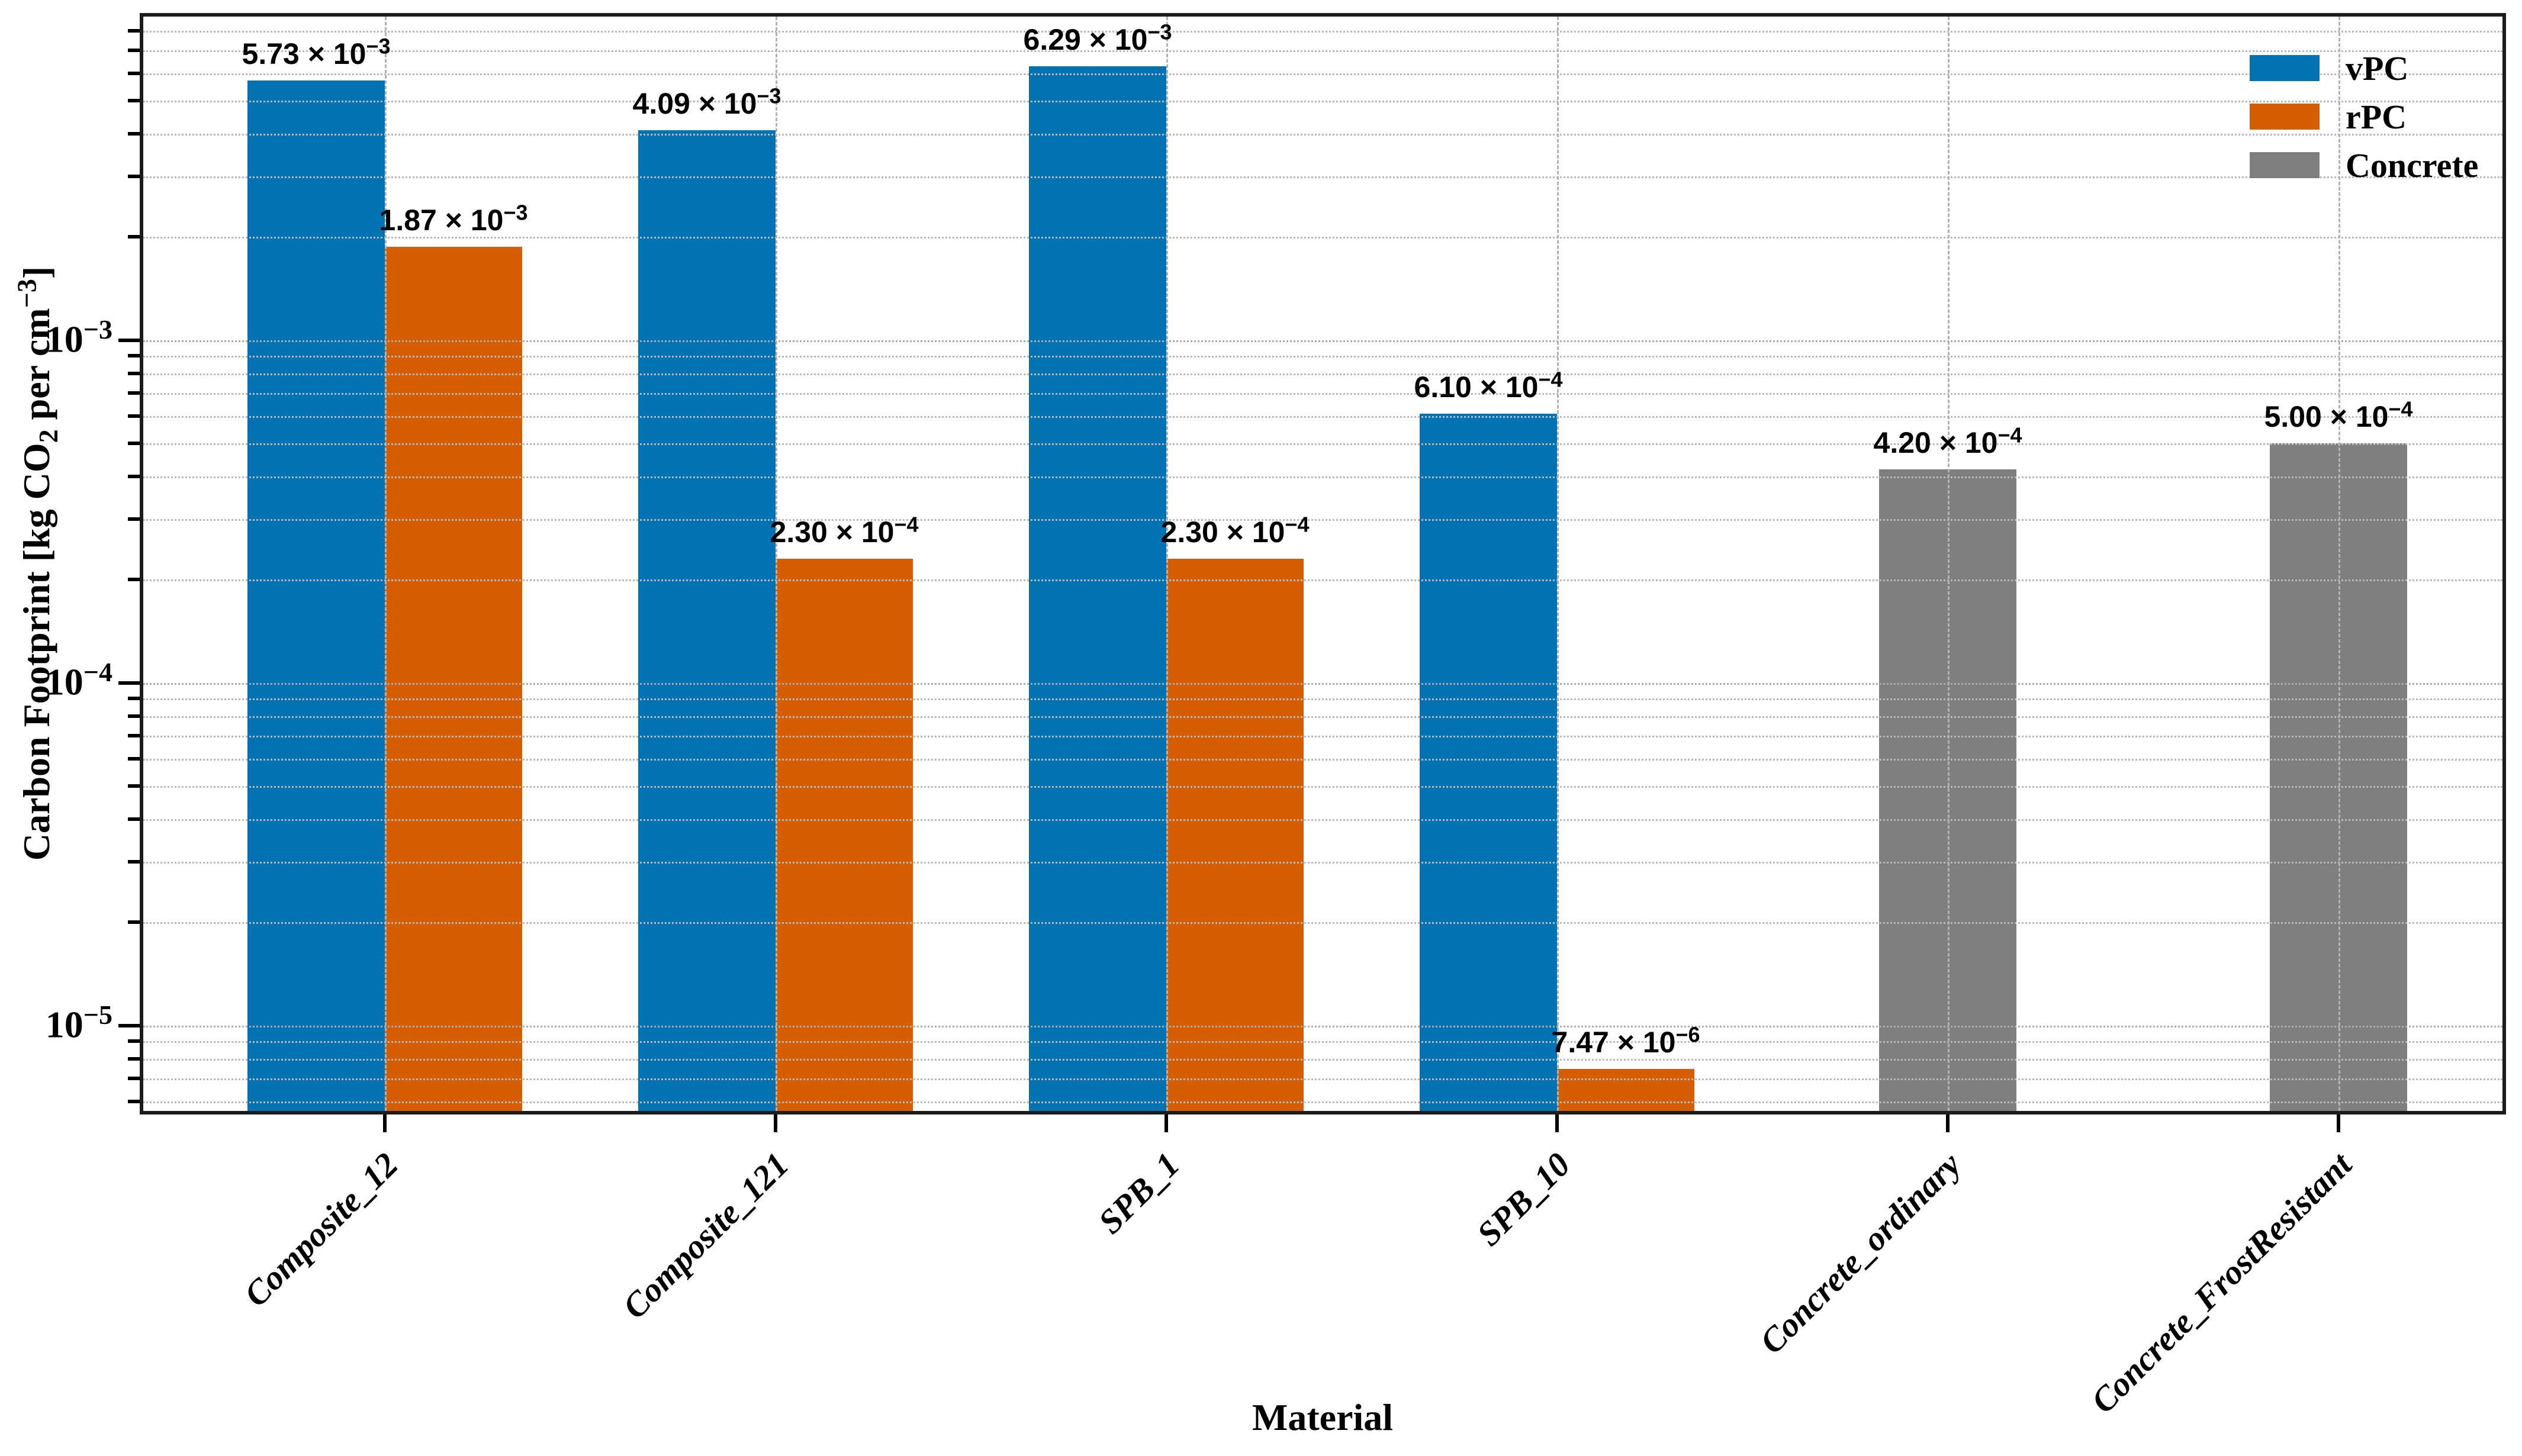  I want to click on y-axis-label-post: ], so click(36, 273).